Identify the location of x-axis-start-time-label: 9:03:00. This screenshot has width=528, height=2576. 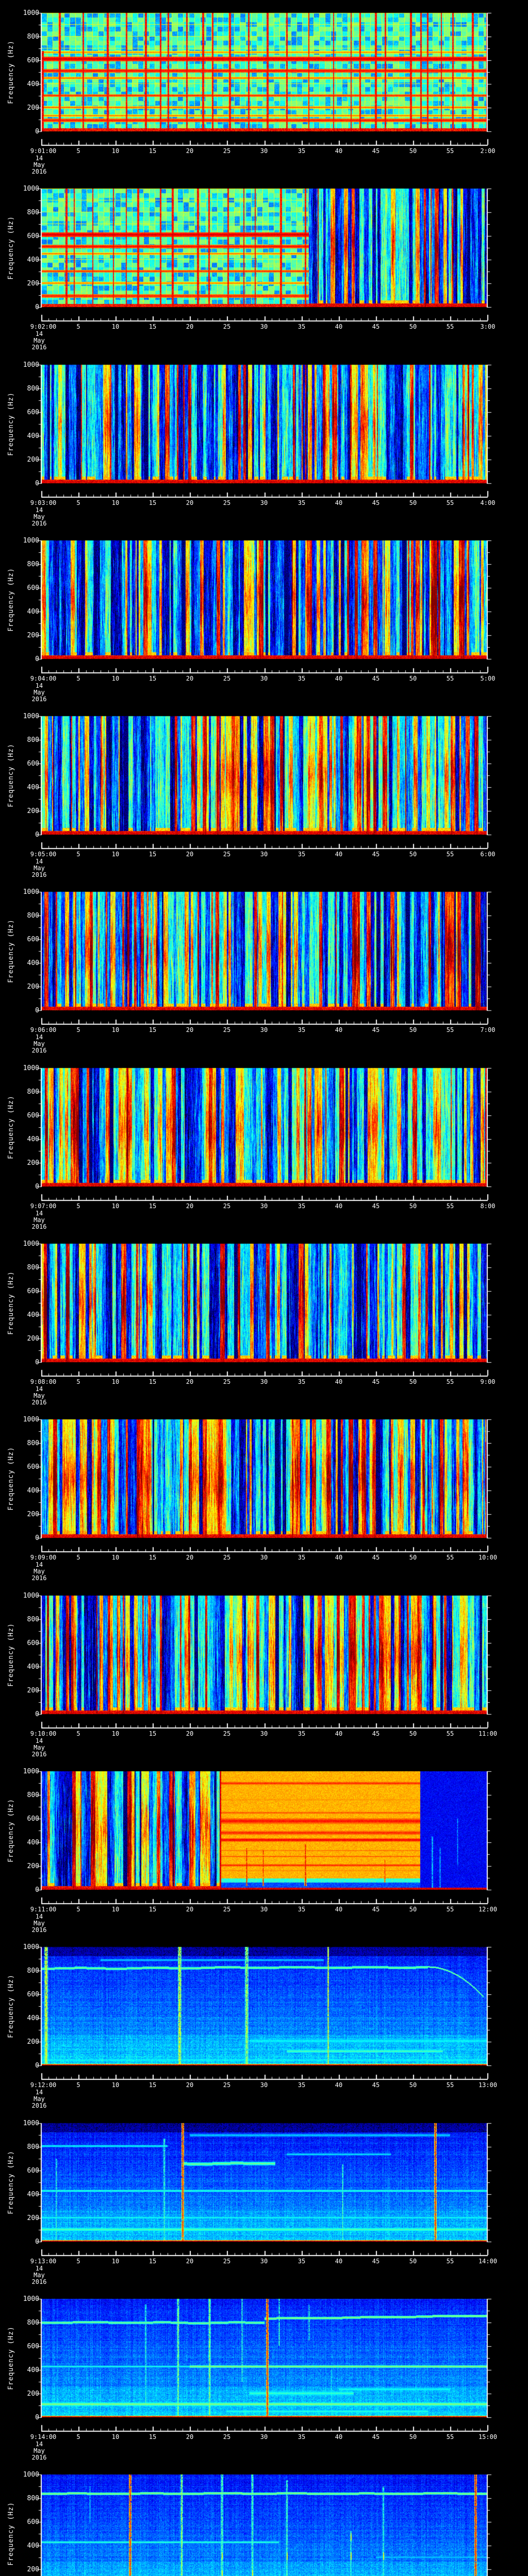
(43, 502).